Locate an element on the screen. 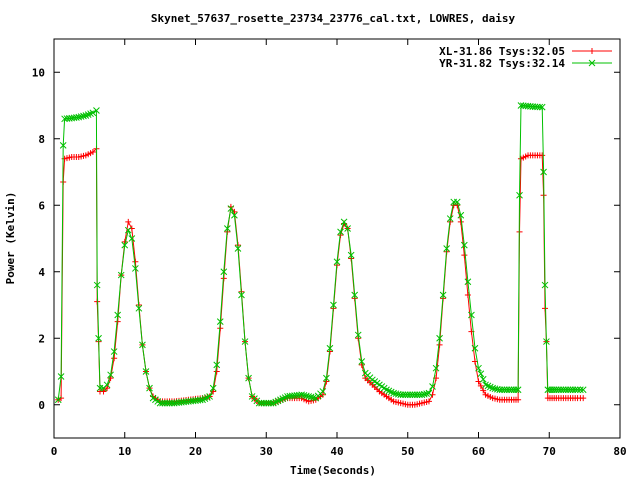 The height and width of the screenshot is (480, 640). x-tick-label: 20 is located at coordinates (195, 451).